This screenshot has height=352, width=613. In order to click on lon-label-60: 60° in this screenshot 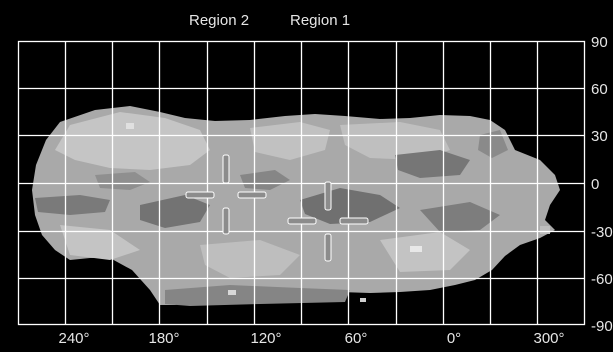, I will do `click(356, 338)`.